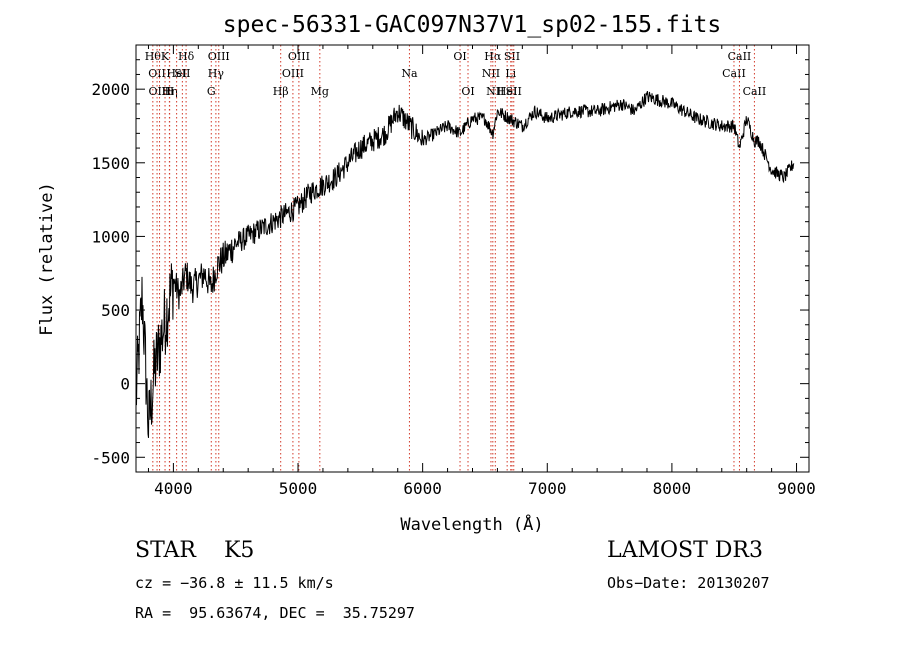  Describe the element at coordinates (195, 550) in the screenshot. I see `object-class: STAR K5` at that location.